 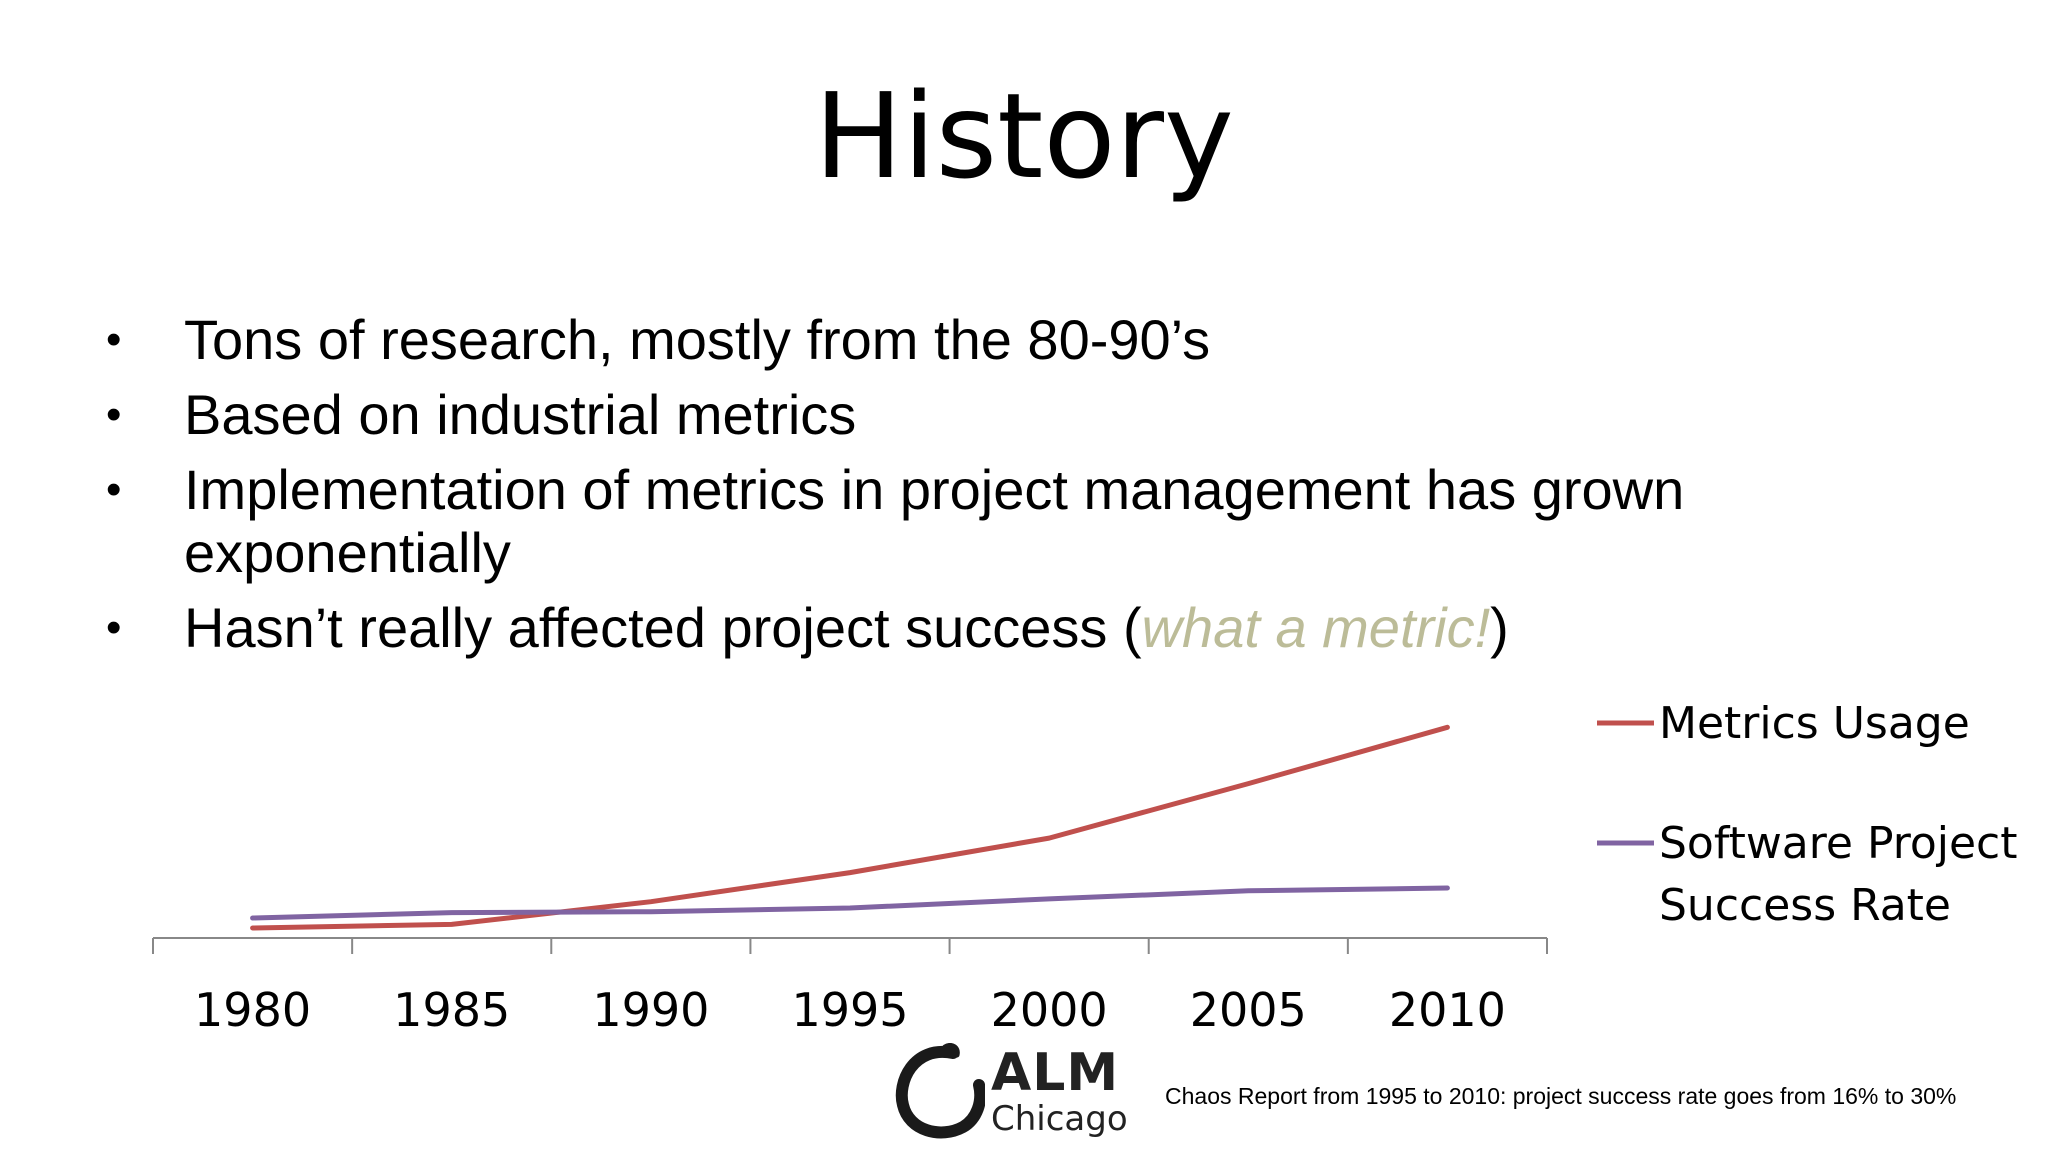 I want to click on x-tick-label: 1980, so click(x=252, y=1009).